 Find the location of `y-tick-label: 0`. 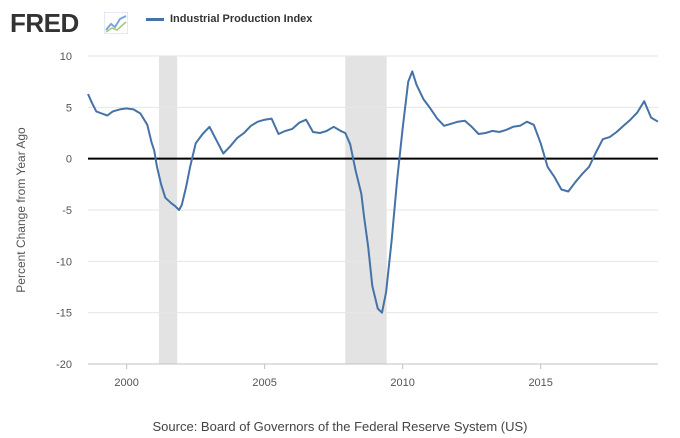

y-tick-label: 0 is located at coordinates (69, 160).